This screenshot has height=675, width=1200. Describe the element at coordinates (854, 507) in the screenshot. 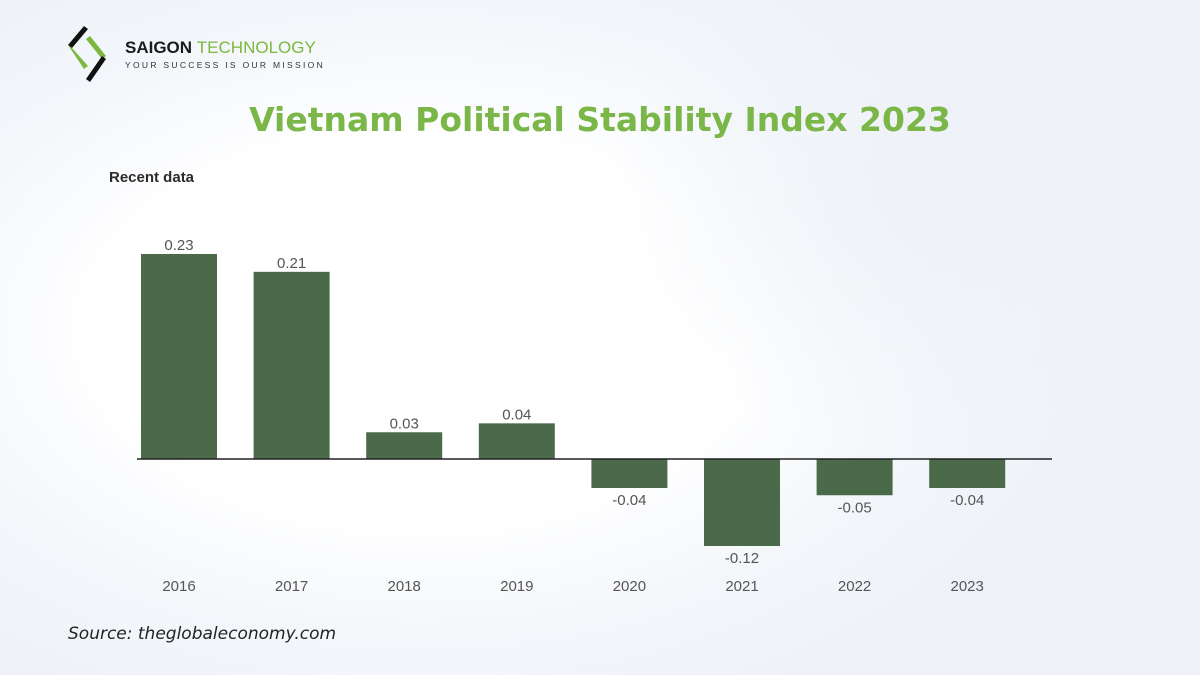

I see `data-label-2022: -0.05` at that location.